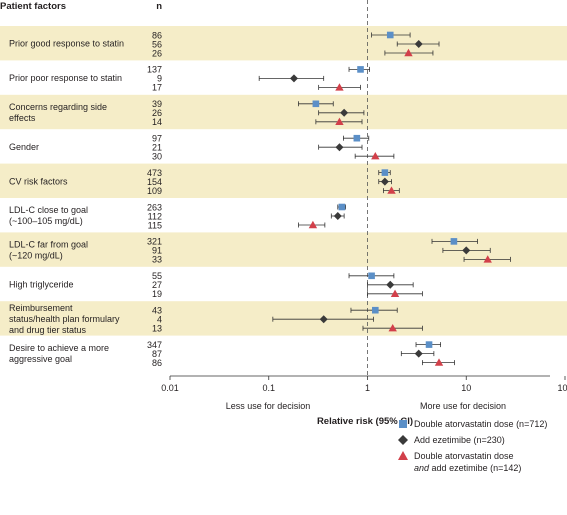  What do you see at coordinates (48, 245) in the screenshot?
I see `factor-label: LDL-C far from goal` at bounding box center [48, 245].